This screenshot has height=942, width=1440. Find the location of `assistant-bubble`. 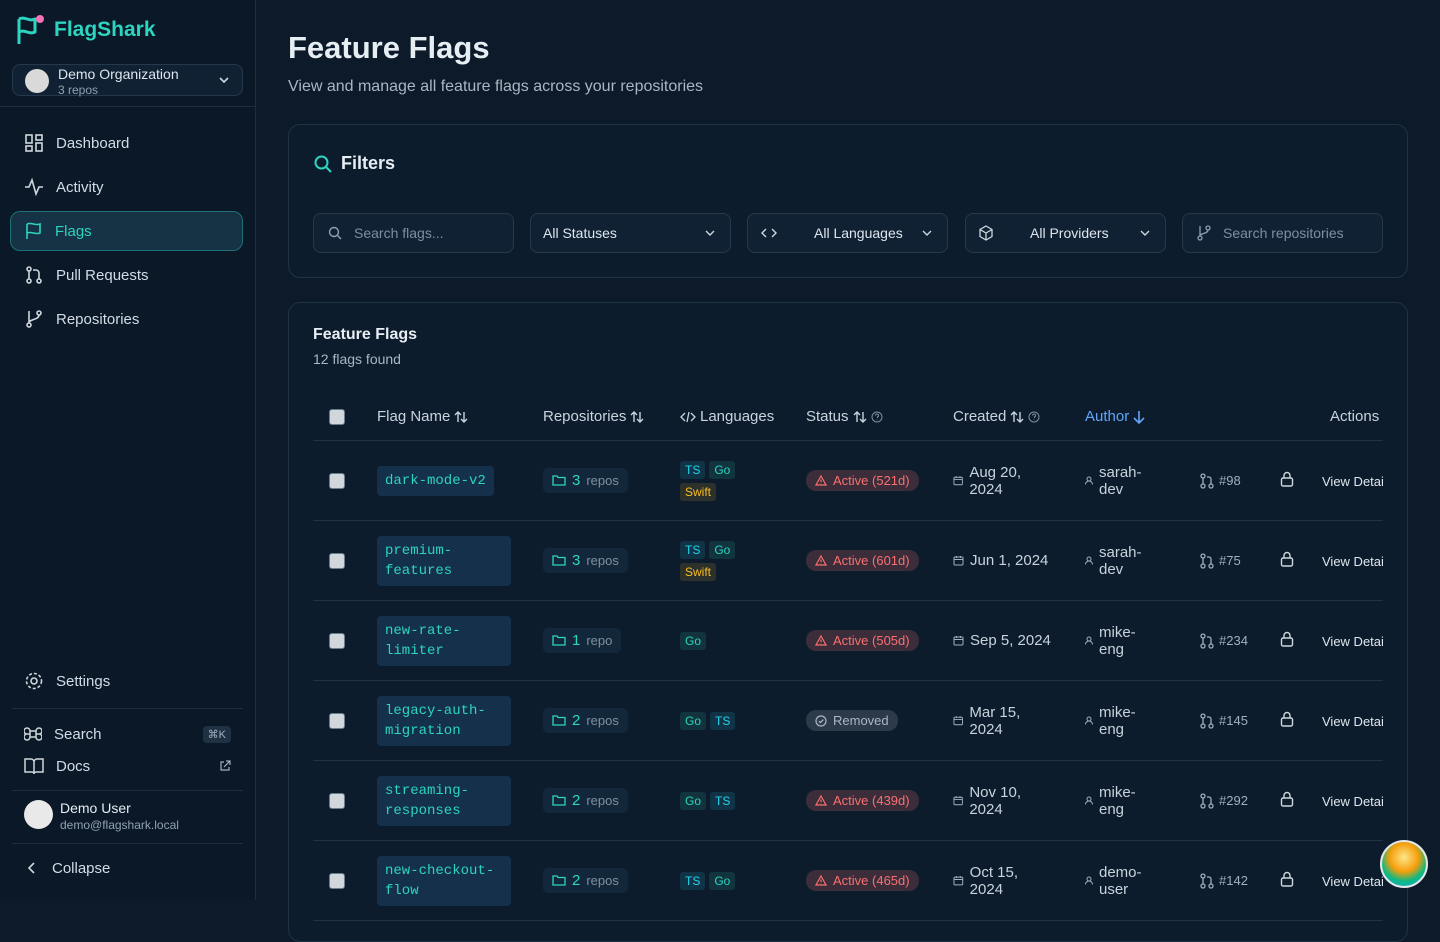

assistant-bubble is located at coordinates (1404, 864).